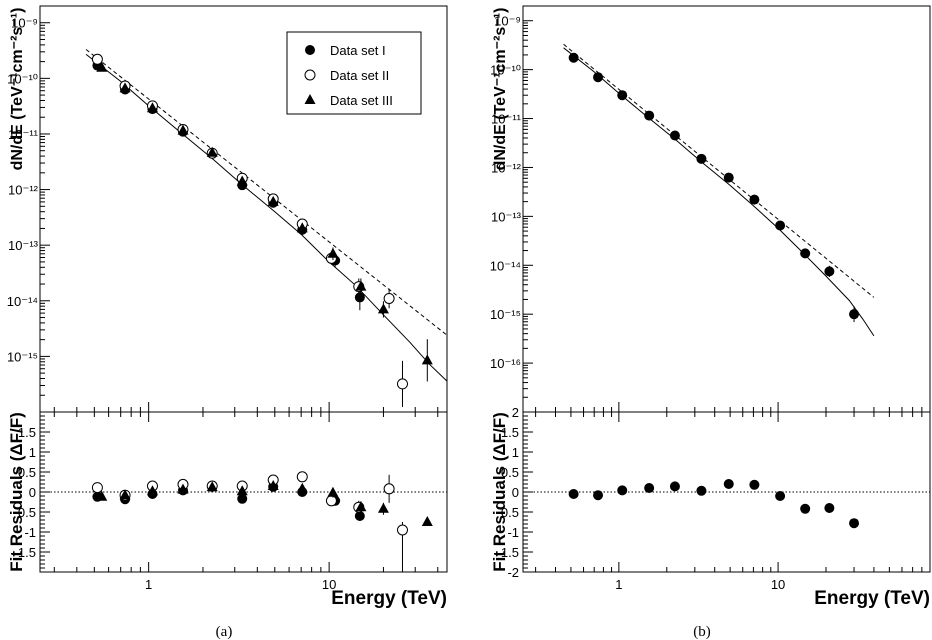 The height and width of the screenshot is (640, 932). What do you see at coordinates (17, 89) in the screenshot?
I see `panel-a-y-axis-title: dN/dE (TeV⁻¹cm⁻²s⁻¹)` at bounding box center [17, 89].